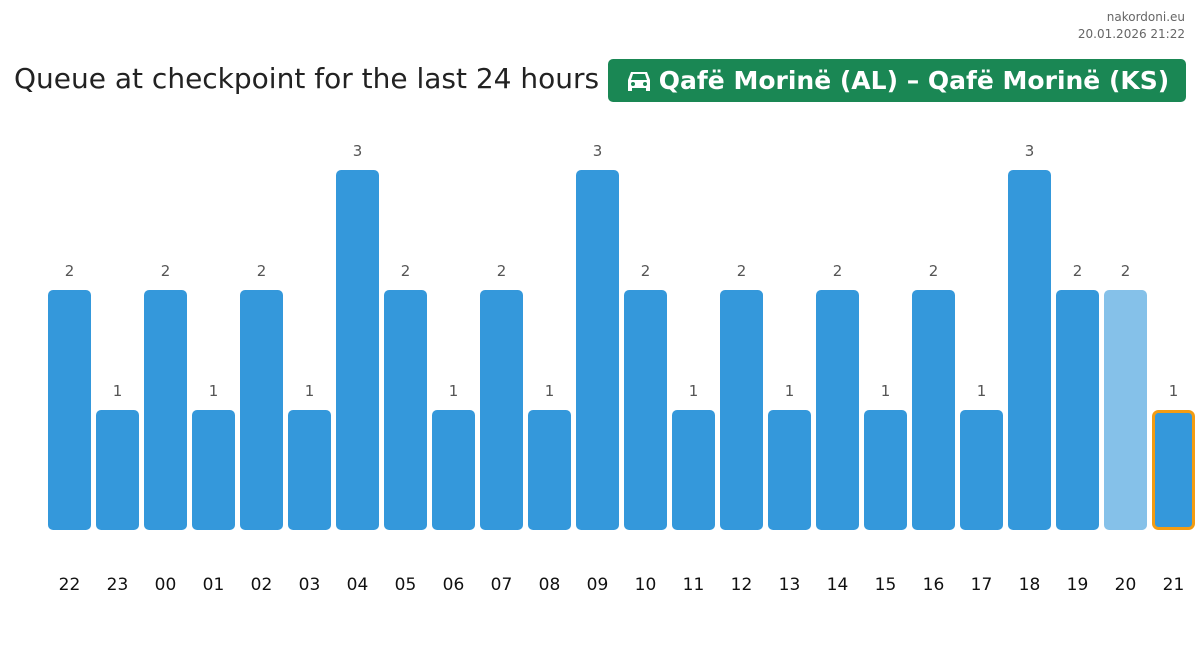 This screenshot has height=651, width=1200. What do you see at coordinates (646, 585) in the screenshot?
I see `x-tick-label: 10` at bounding box center [646, 585].